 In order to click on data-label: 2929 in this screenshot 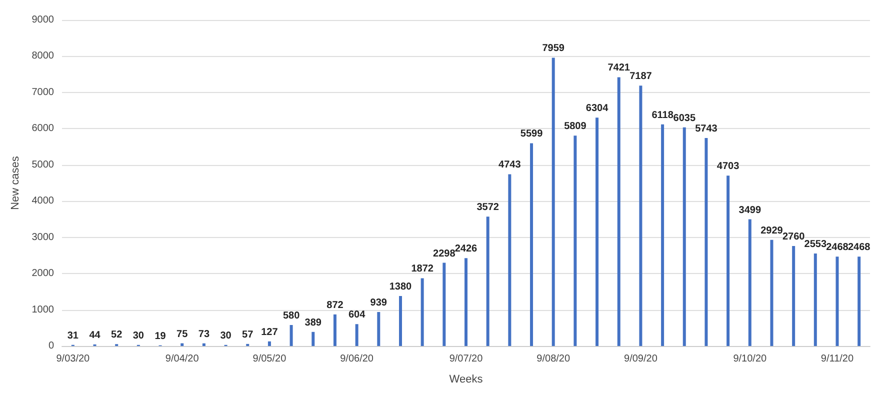, I will do `click(772, 230)`.